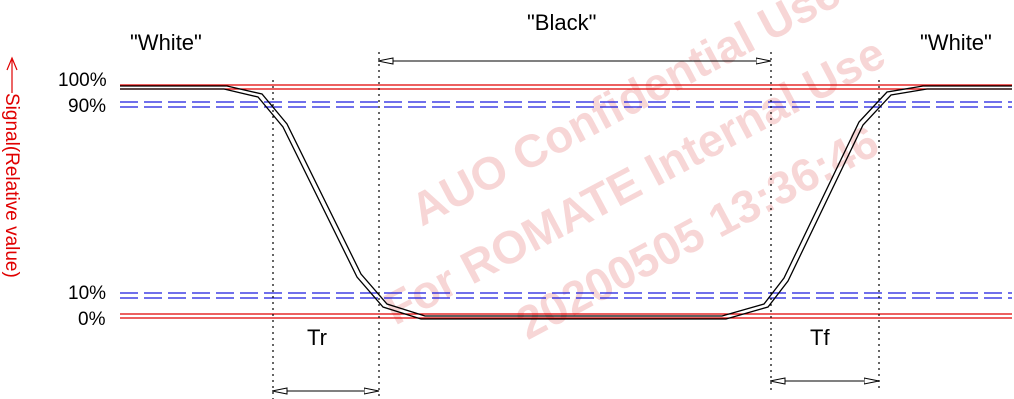  Describe the element at coordinates (82, 80) in the screenshot. I see `tick-100: 100%` at that location.